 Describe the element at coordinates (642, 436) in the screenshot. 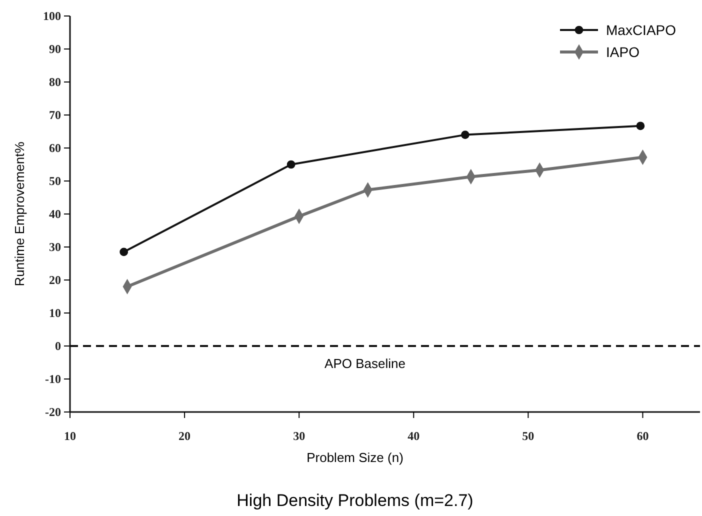

I see `x-tick-label: 60` at that location.